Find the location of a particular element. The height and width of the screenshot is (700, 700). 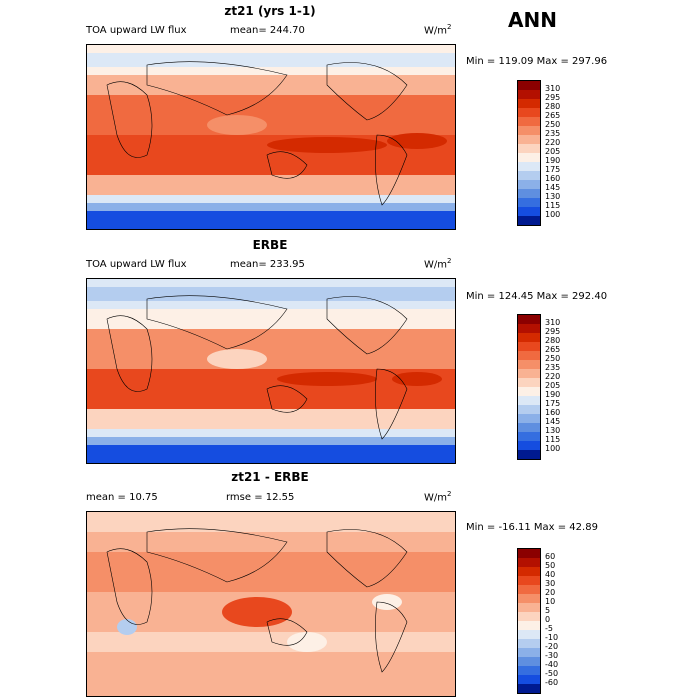

tropics-band is located at coordinates (271, 572).